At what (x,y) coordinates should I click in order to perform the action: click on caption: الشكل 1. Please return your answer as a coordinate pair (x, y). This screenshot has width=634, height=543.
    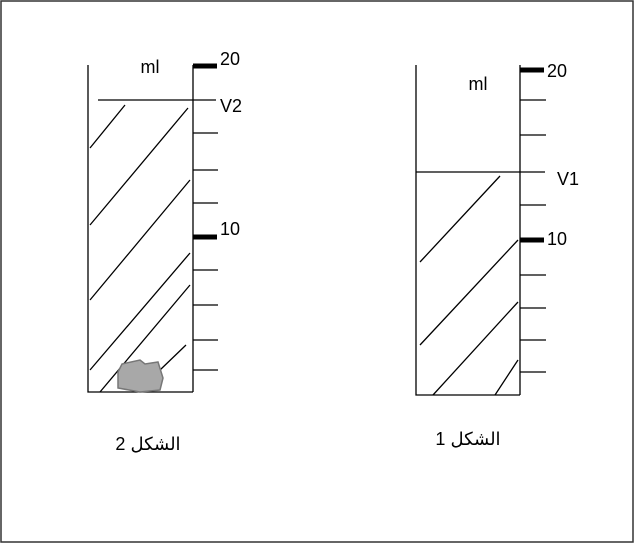
    Looking at the image, I should click on (467, 439).